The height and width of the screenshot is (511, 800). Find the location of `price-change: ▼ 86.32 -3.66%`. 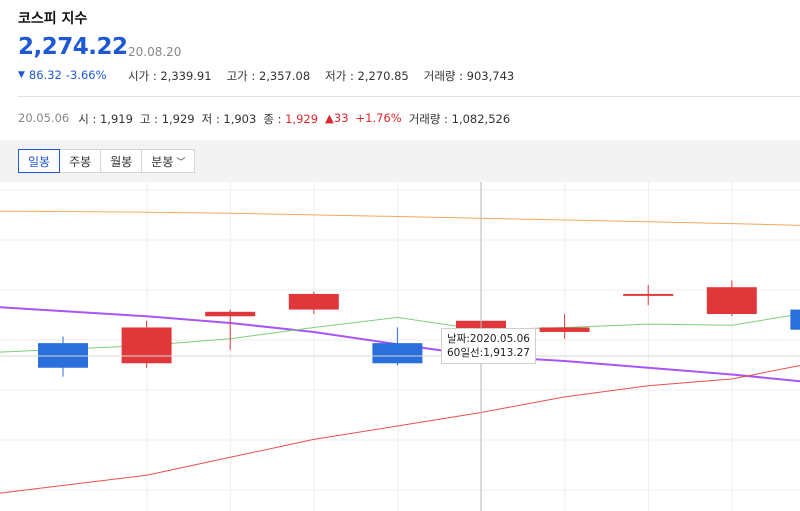

price-change: ▼ 86.32 -3.66% is located at coordinates (62, 75).